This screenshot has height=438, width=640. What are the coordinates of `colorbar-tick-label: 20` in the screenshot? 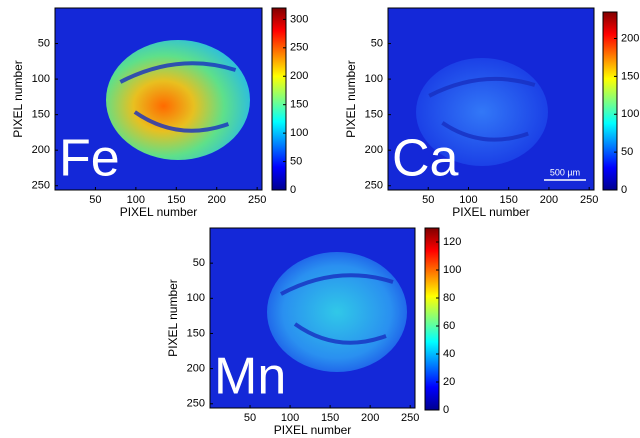 It's located at (449, 382).